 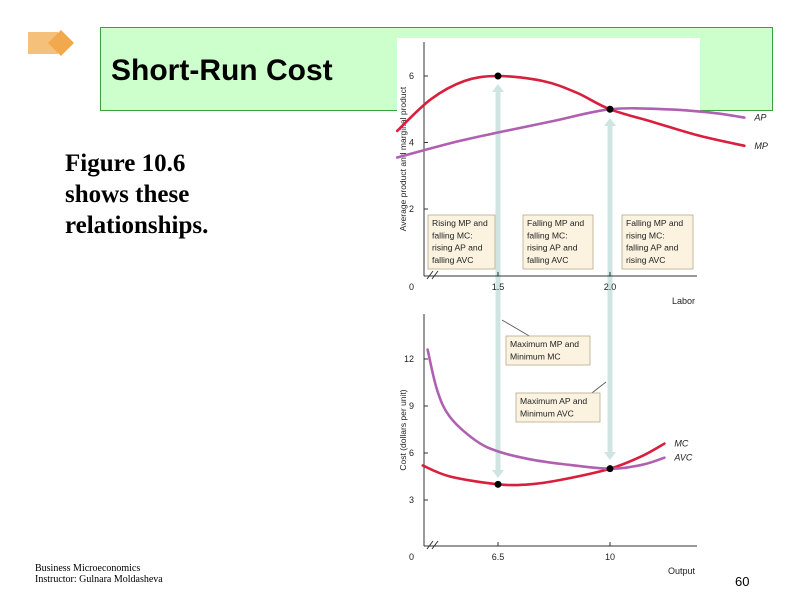 I want to click on series-line-mc, so click(x=543, y=464).